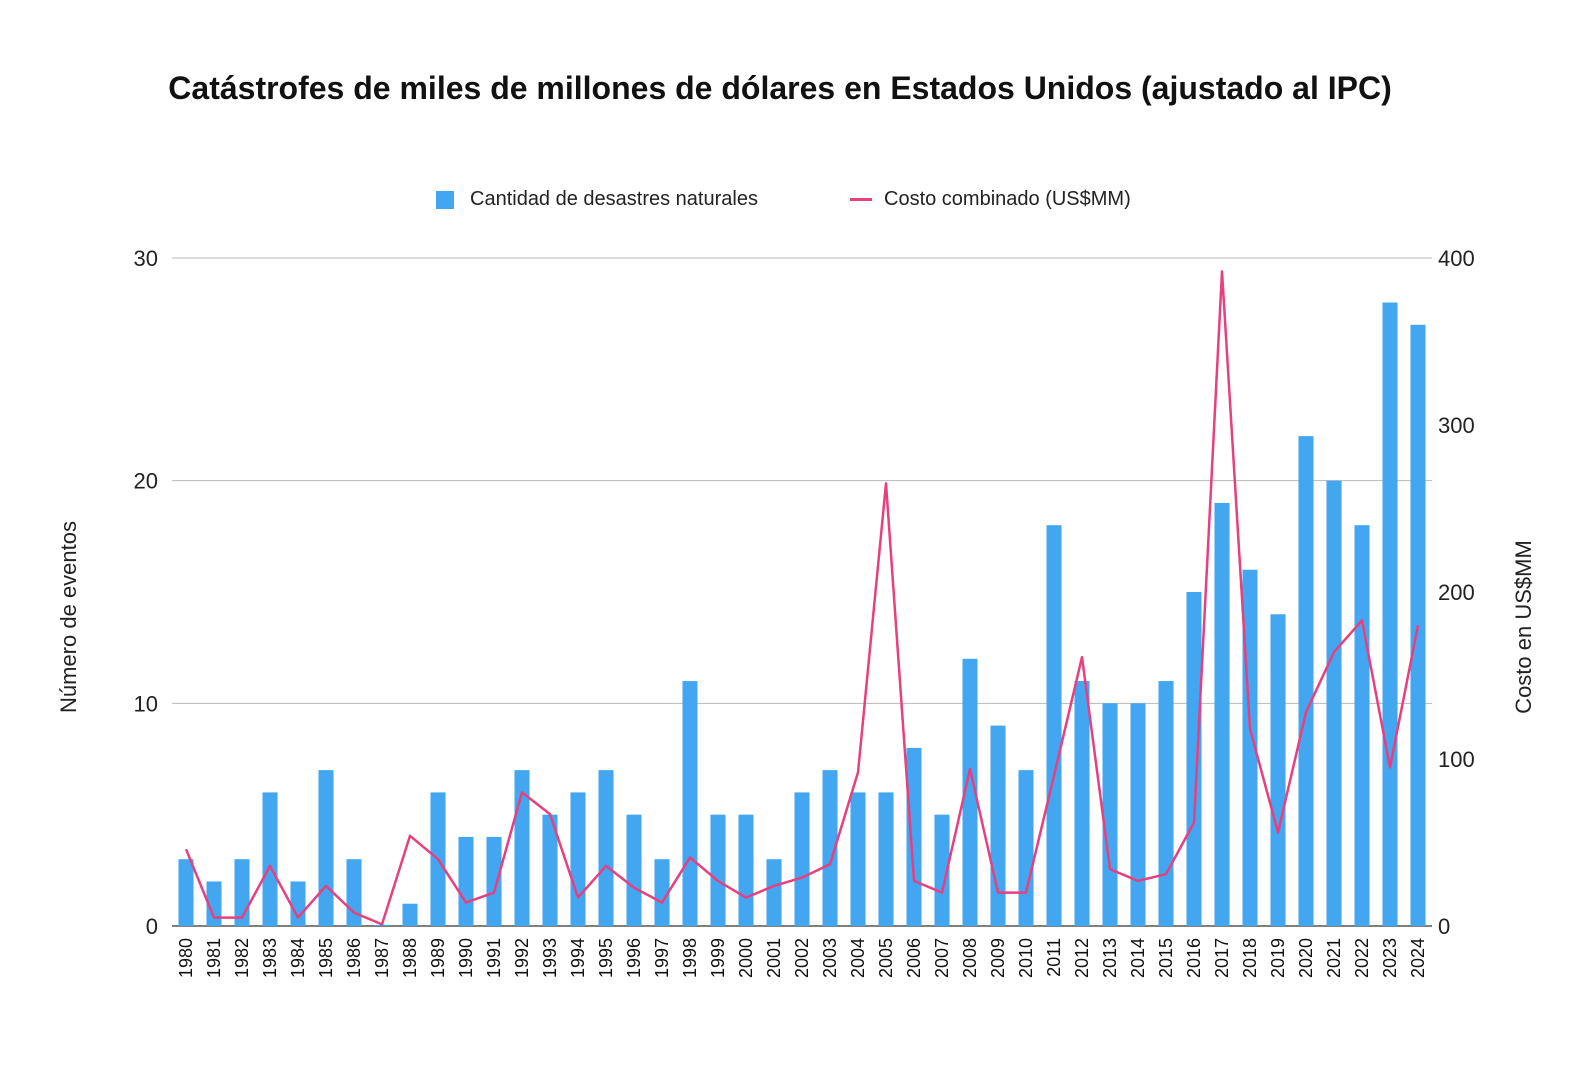  Describe the element at coordinates (1390, 958) in the screenshot. I see `x-tick-label: 2023` at that location.